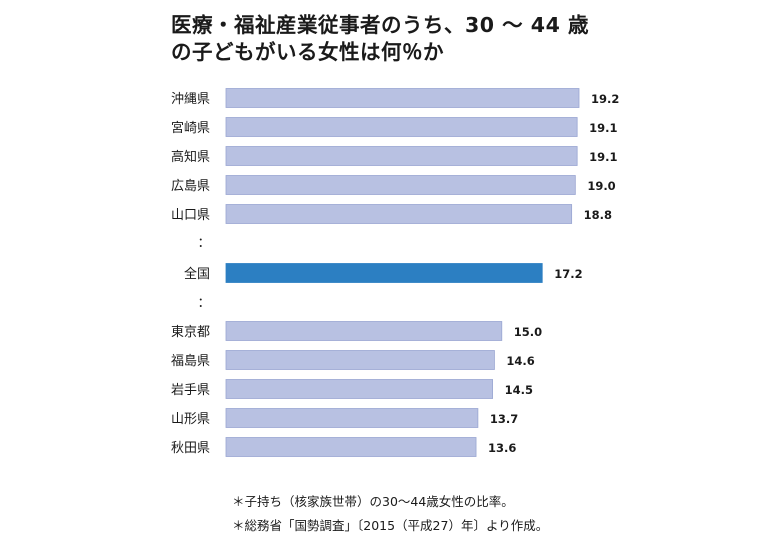 The height and width of the screenshot is (540, 780). I want to click on category-label: 全国, so click(197, 274).